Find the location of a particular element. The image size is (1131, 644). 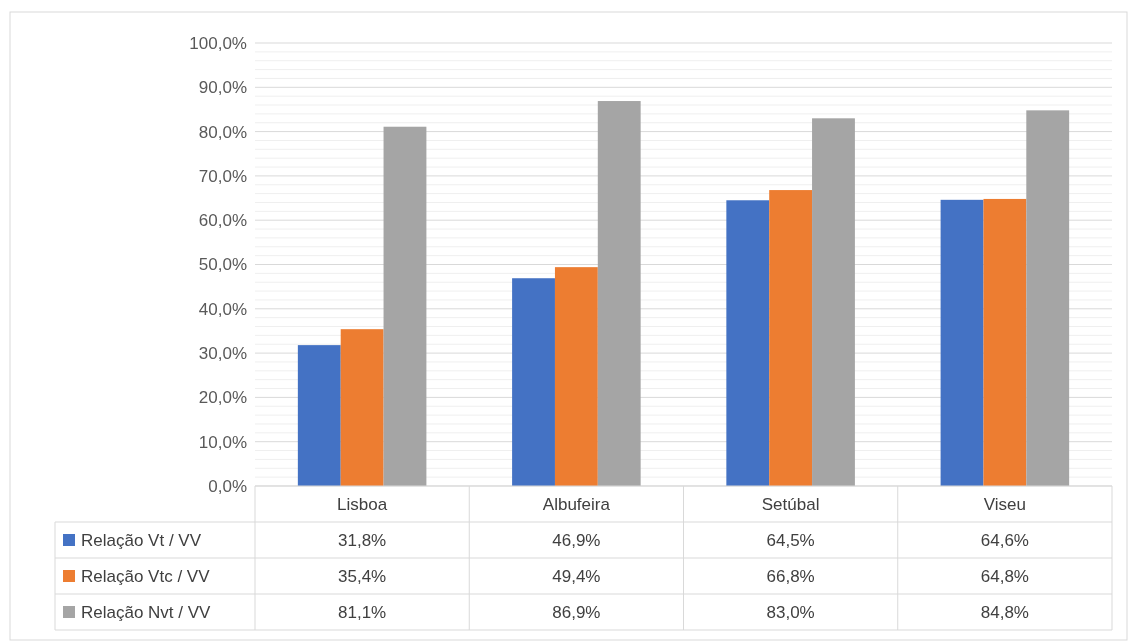

legend-label: Relação Nvt / VV is located at coordinates (146, 612).